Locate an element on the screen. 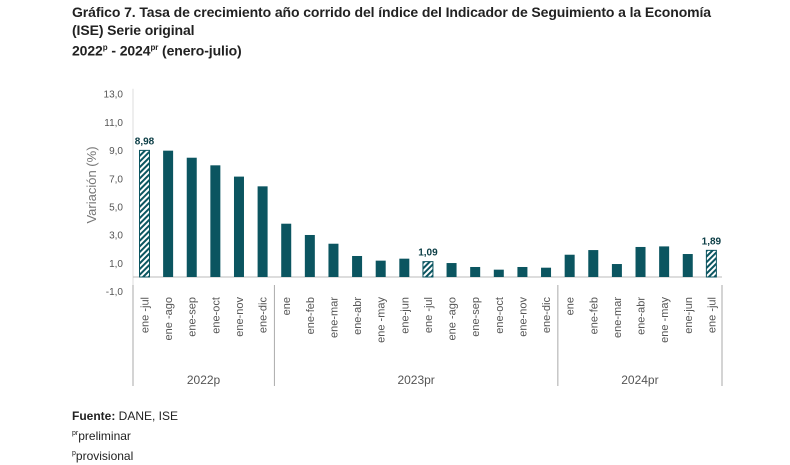 This screenshot has width=790, height=465. title-line-2: (ISE) Serie original is located at coordinates (133, 30).